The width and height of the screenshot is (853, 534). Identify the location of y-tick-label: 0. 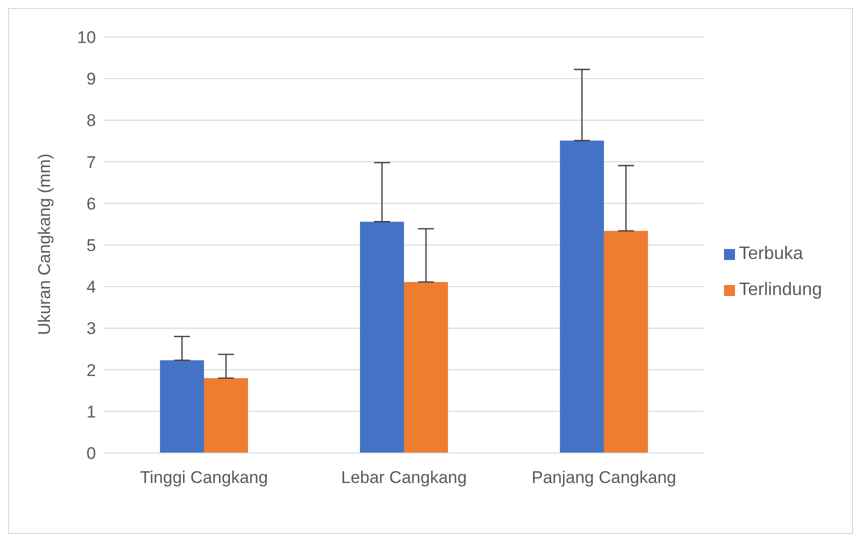
(91, 454).